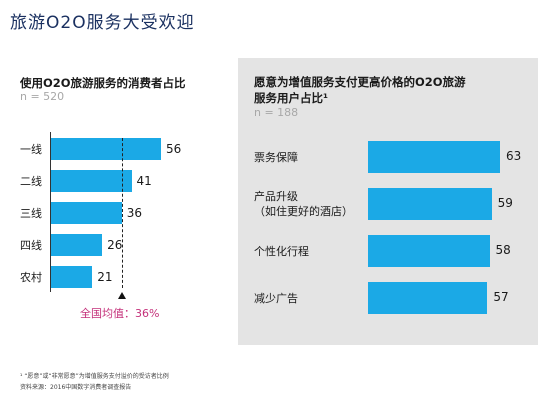 Image resolution: width=550 pixels, height=401 pixels. I want to click on right-bar-value: 57, so click(501, 297).